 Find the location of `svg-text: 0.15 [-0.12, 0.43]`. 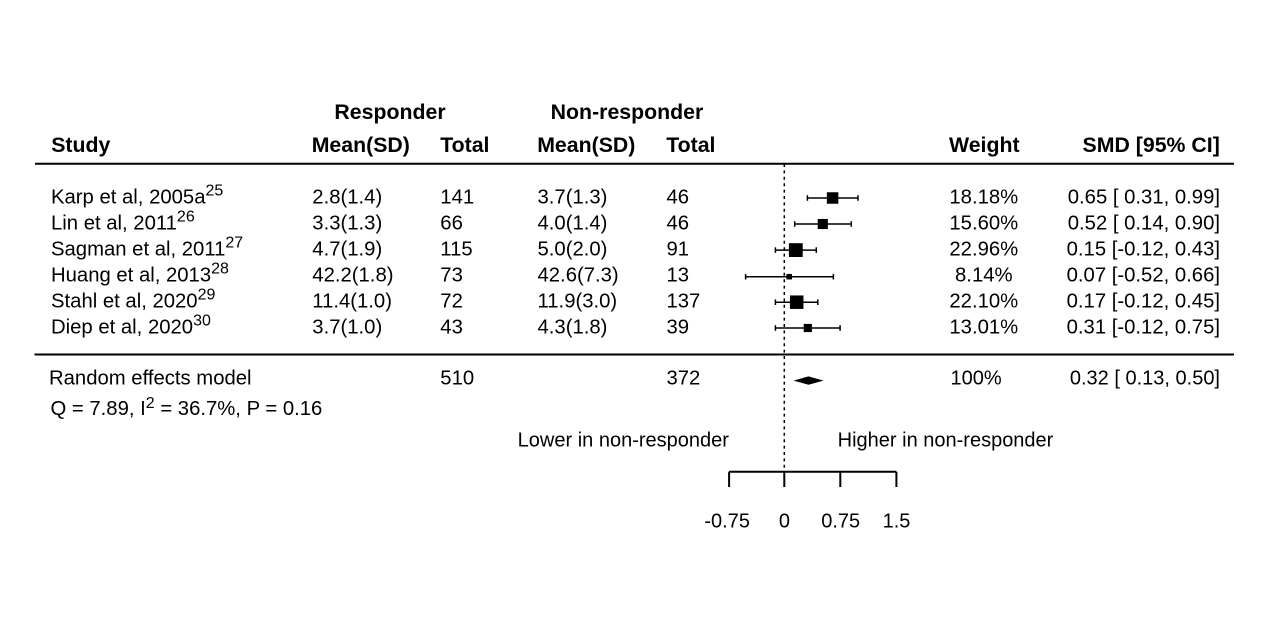

svg-text: 0.15 [-0.12, 0.43] is located at coordinates (1143, 250).